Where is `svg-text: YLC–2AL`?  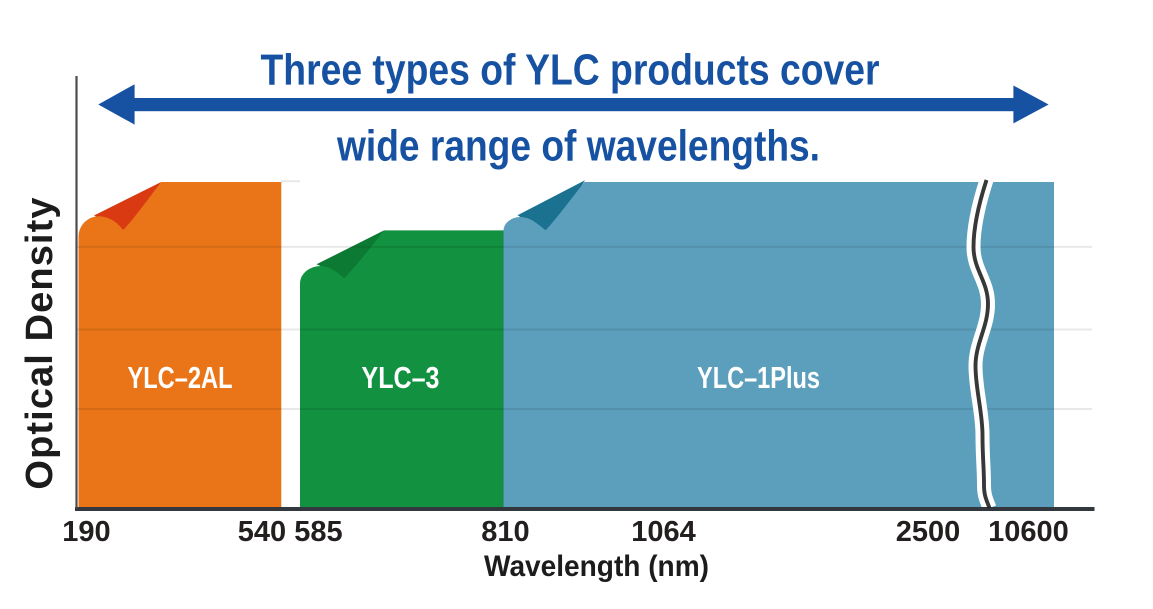 svg-text: YLC–2AL is located at coordinates (180, 378).